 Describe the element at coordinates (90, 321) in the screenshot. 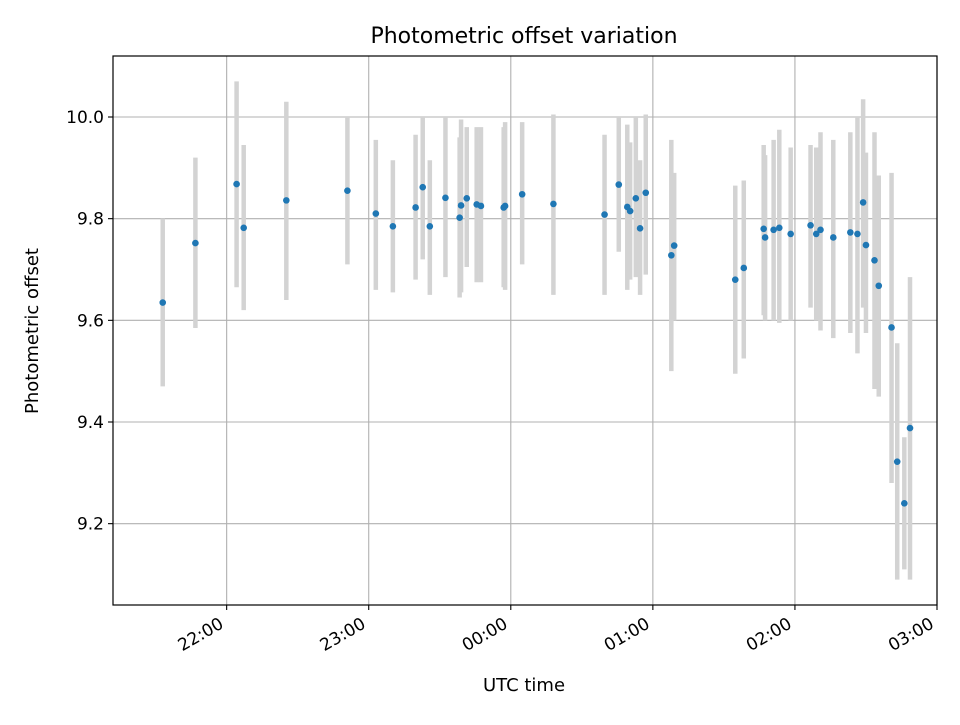

I see `y-tick-label: 9.6` at that location.